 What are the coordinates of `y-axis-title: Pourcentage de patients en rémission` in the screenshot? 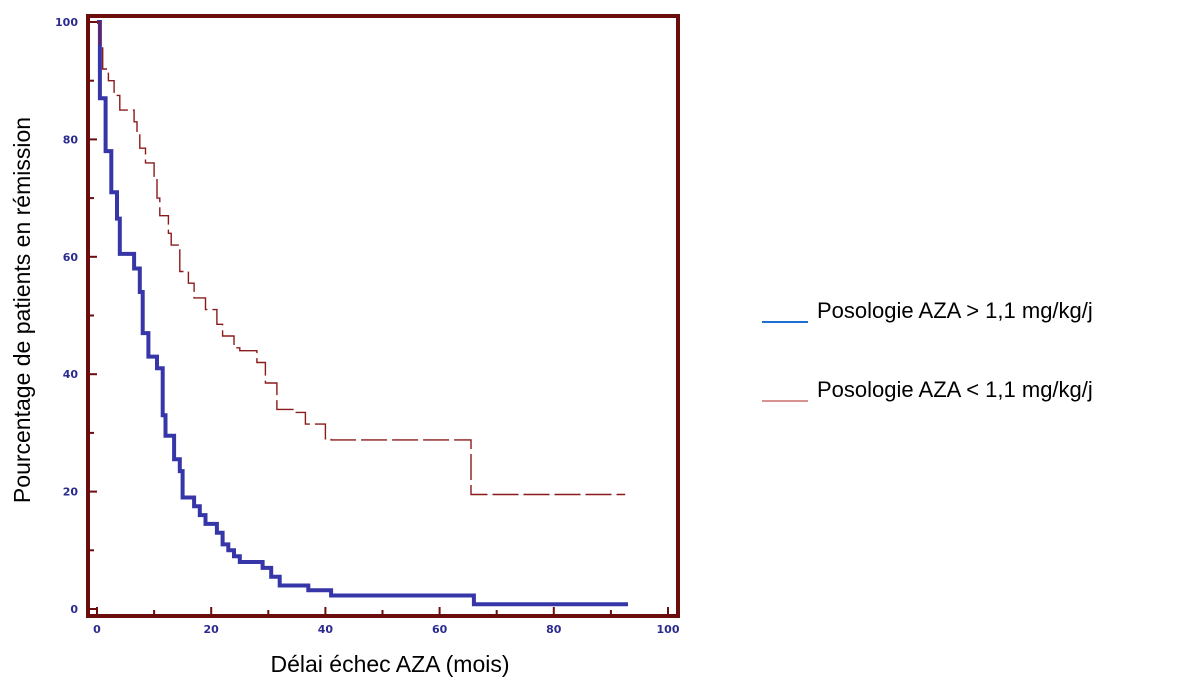 It's located at (22, 310).